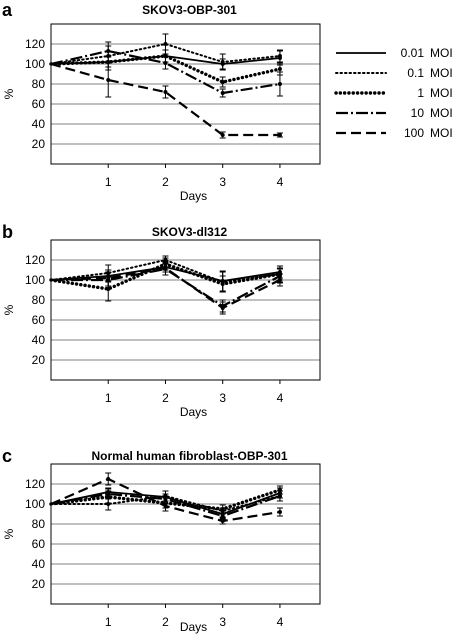 The image size is (460, 634). Describe the element at coordinates (418, 113) in the screenshot. I see `legend-label: 10` at that location.